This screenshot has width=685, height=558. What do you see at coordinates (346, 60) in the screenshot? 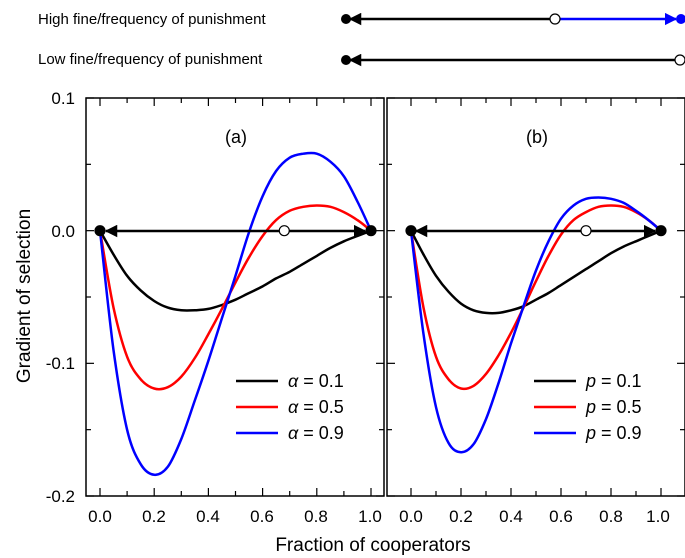
I see `low-stable-left-point` at bounding box center [346, 60].